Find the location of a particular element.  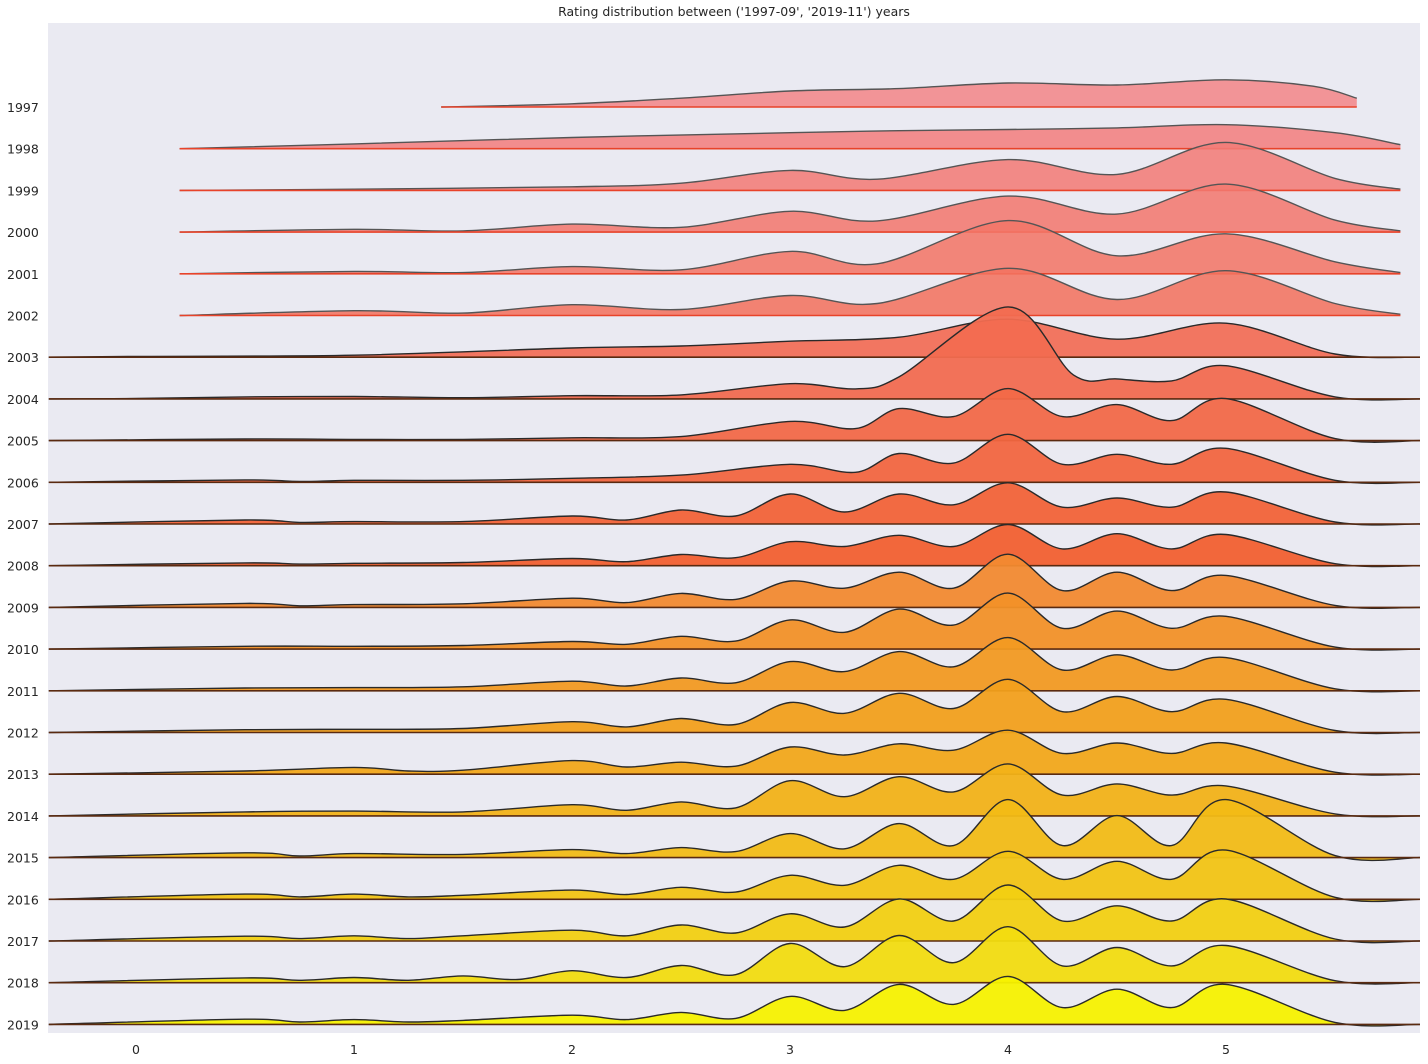

ridge-line-1997 is located at coordinates (899, 93).